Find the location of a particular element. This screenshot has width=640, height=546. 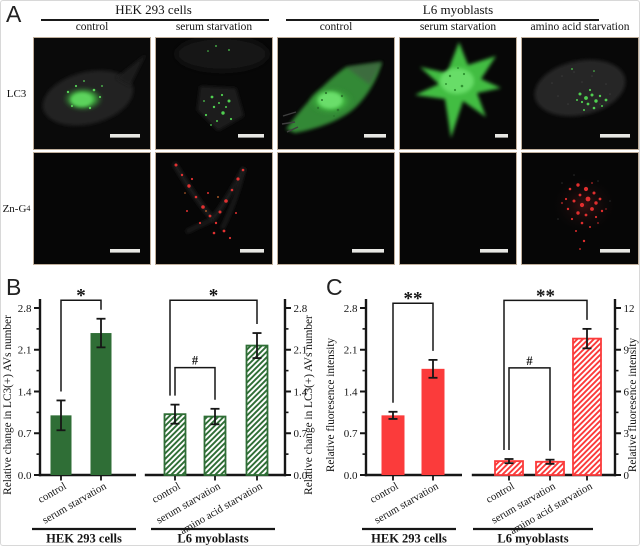

y-axis-label-right: Relative change in LC3(+) AVs number is located at coordinates (309, 405).